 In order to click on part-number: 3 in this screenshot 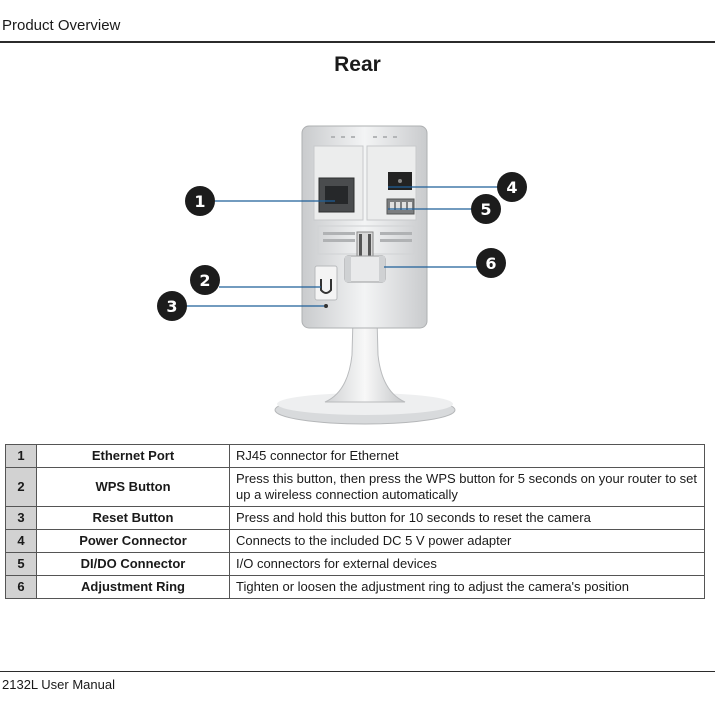, I will do `click(21, 518)`.